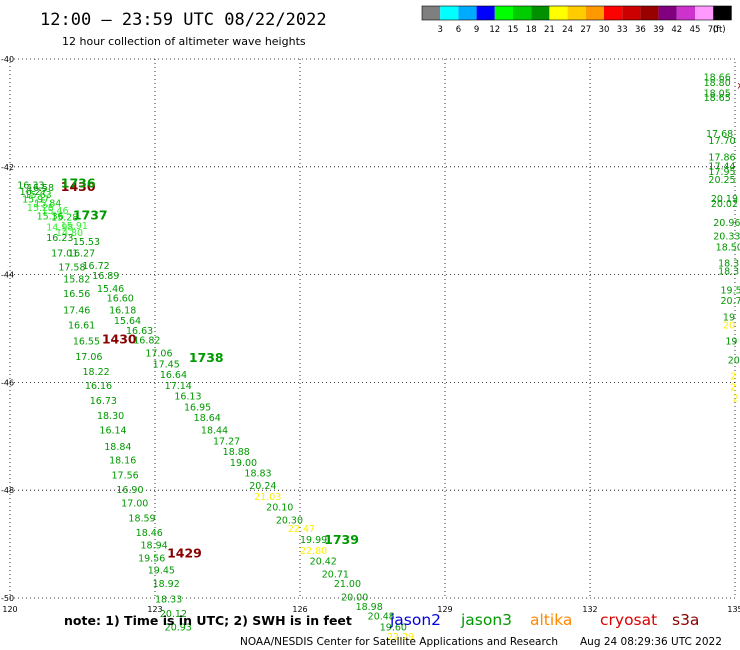 The height and width of the screenshot is (650, 740). Describe the element at coordinates (313, 551) in the screenshot. I see `wave-height-label: 22.80` at that location.